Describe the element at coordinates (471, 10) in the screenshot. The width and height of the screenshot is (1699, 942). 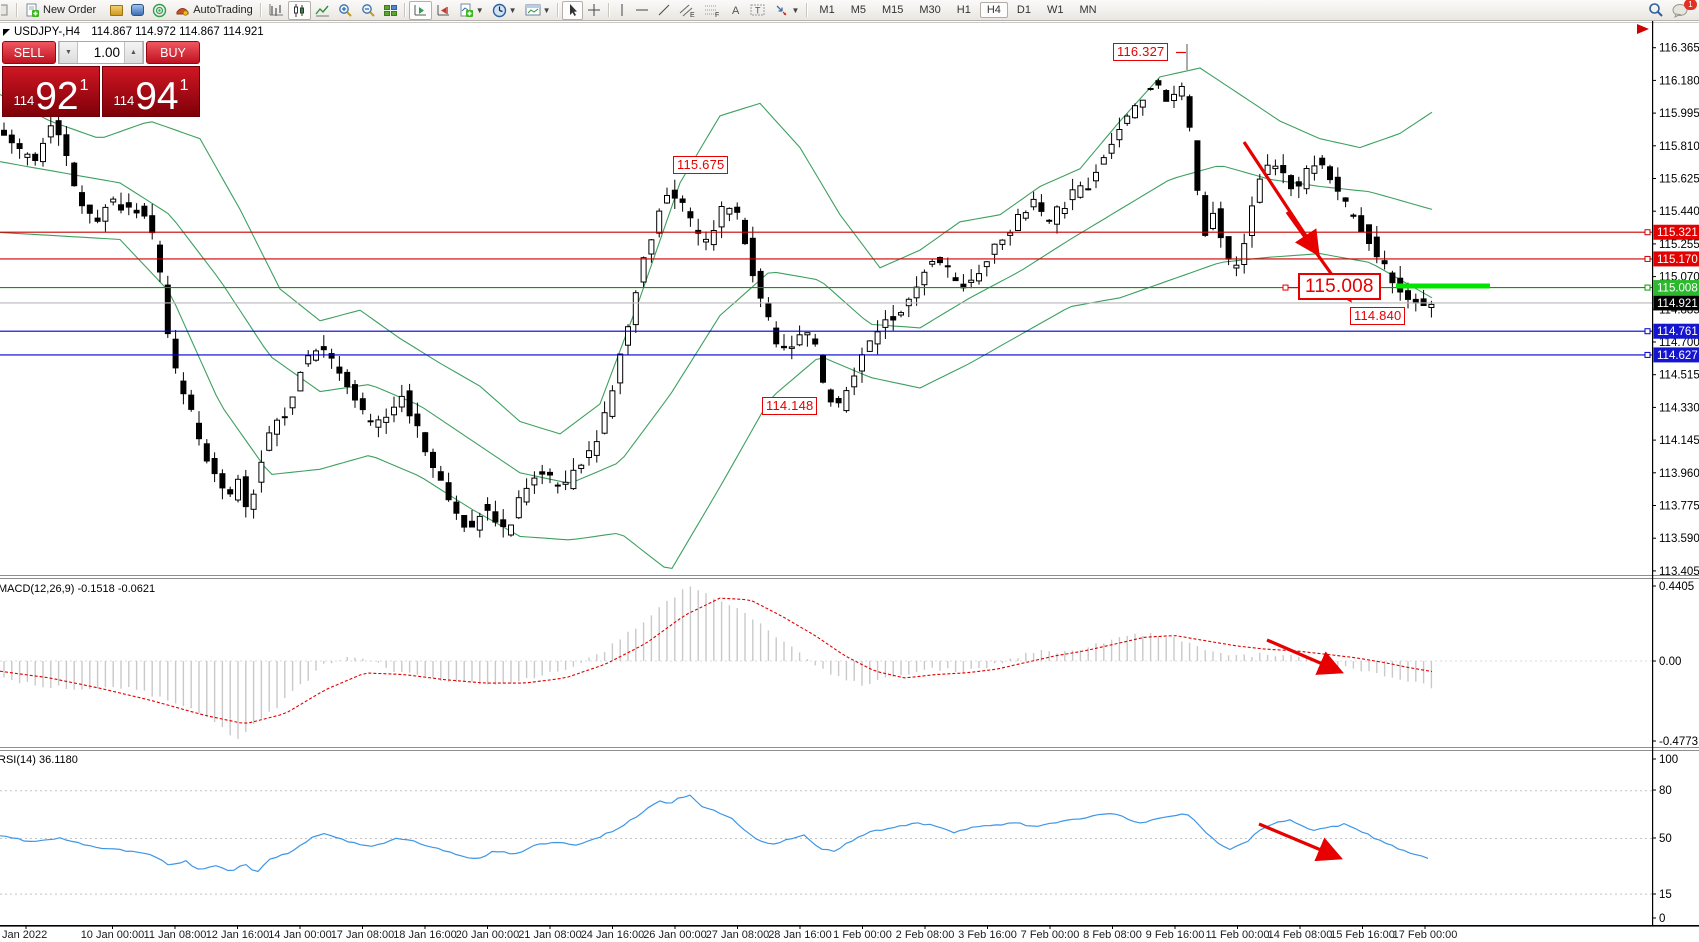
I see `indicators-button: ▼` at that location.